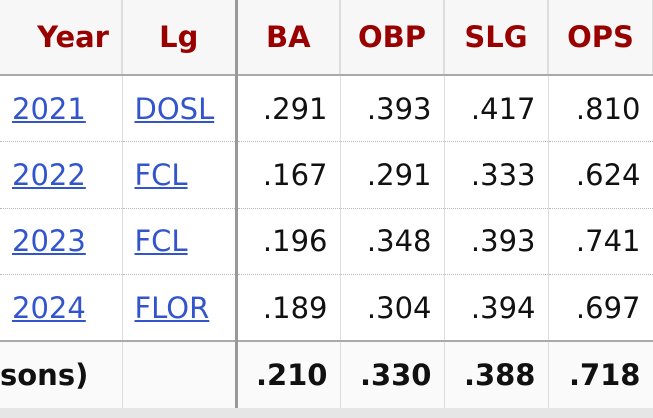 The height and width of the screenshot is (418, 653). What do you see at coordinates (392, 241) in the screenshot?
I see `stat-cell: .348` at bounding box center [392, 241].